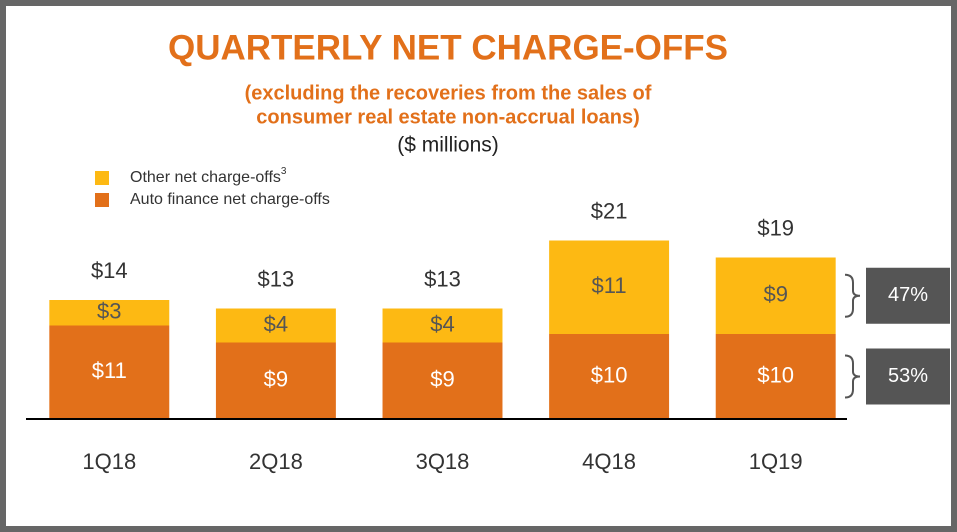  I want to click on legend-text: Auto finance net charge-offs, so click(230, 199).